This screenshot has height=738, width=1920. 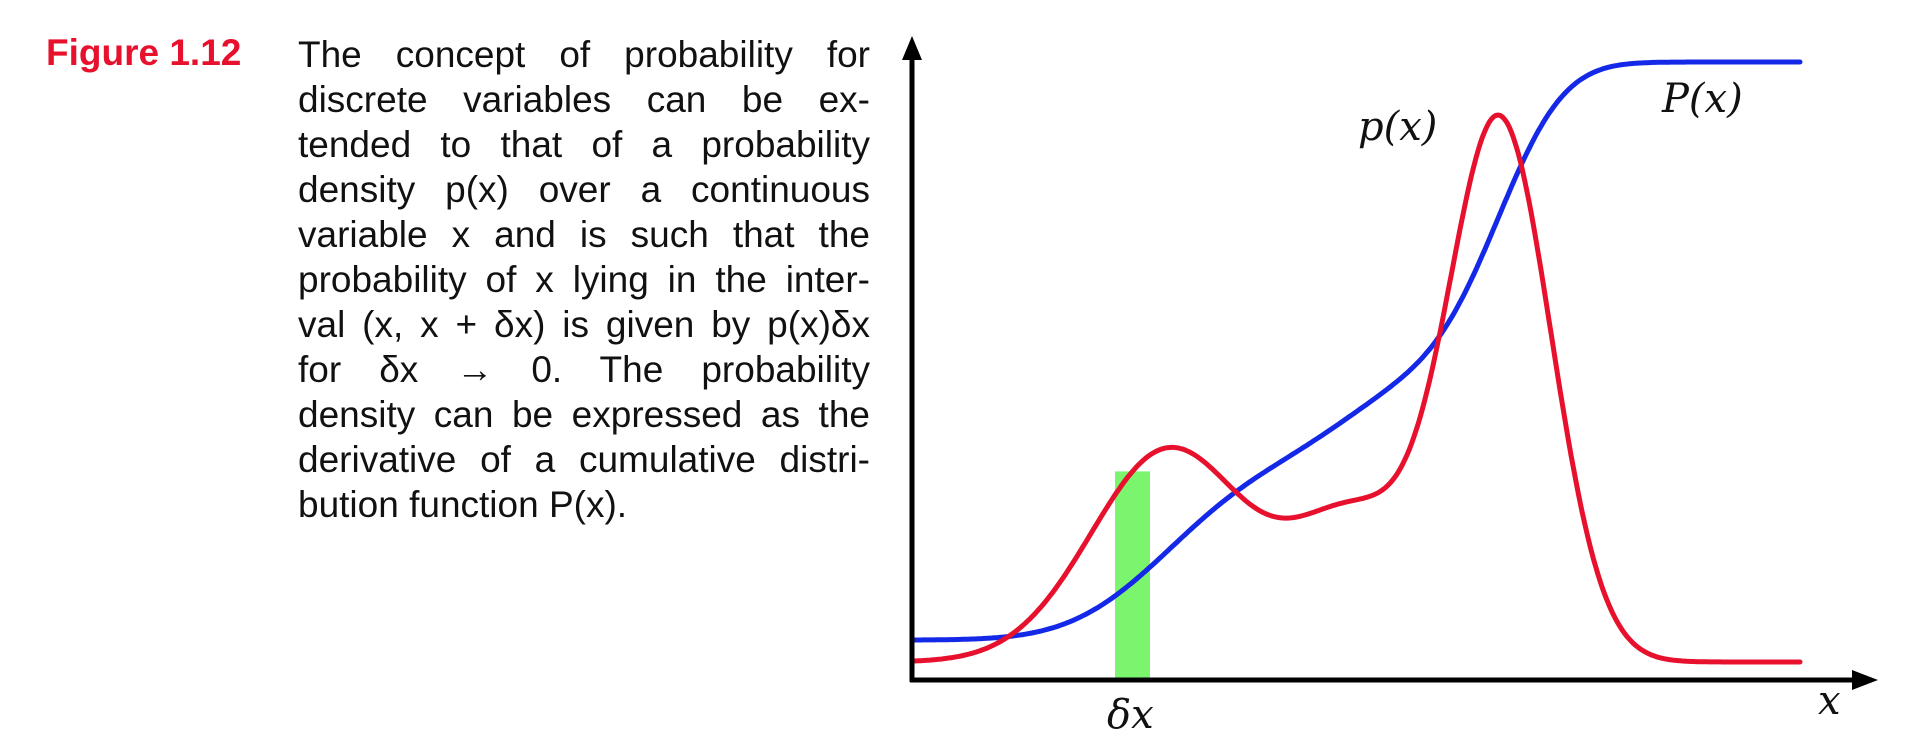 I want to click on caption-line: density p(x) over a continuous, so click(x=584, y=189).